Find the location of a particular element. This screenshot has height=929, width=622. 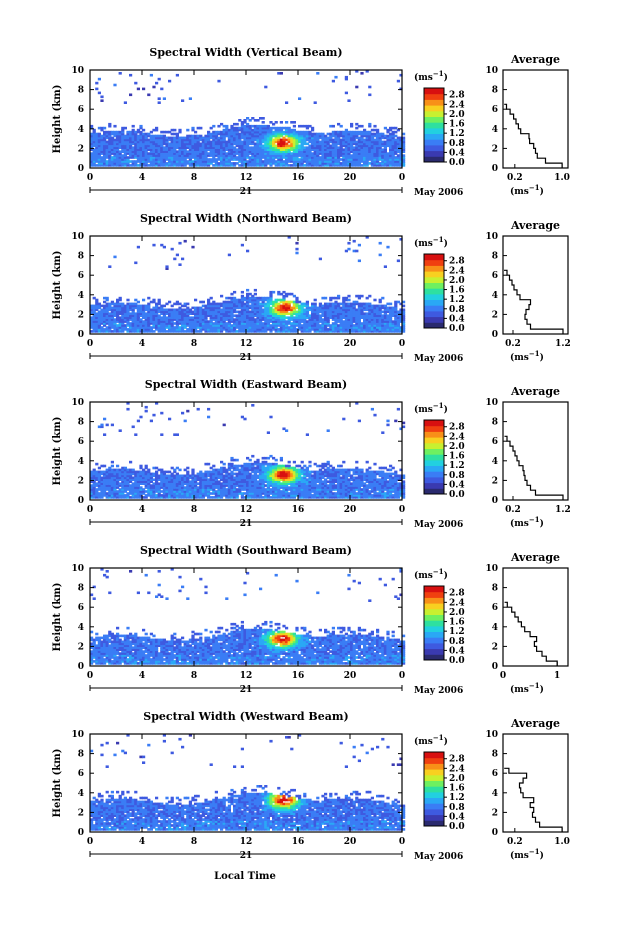

colorbar-tick-label: 0.4 is located at coordinates (457, 319).